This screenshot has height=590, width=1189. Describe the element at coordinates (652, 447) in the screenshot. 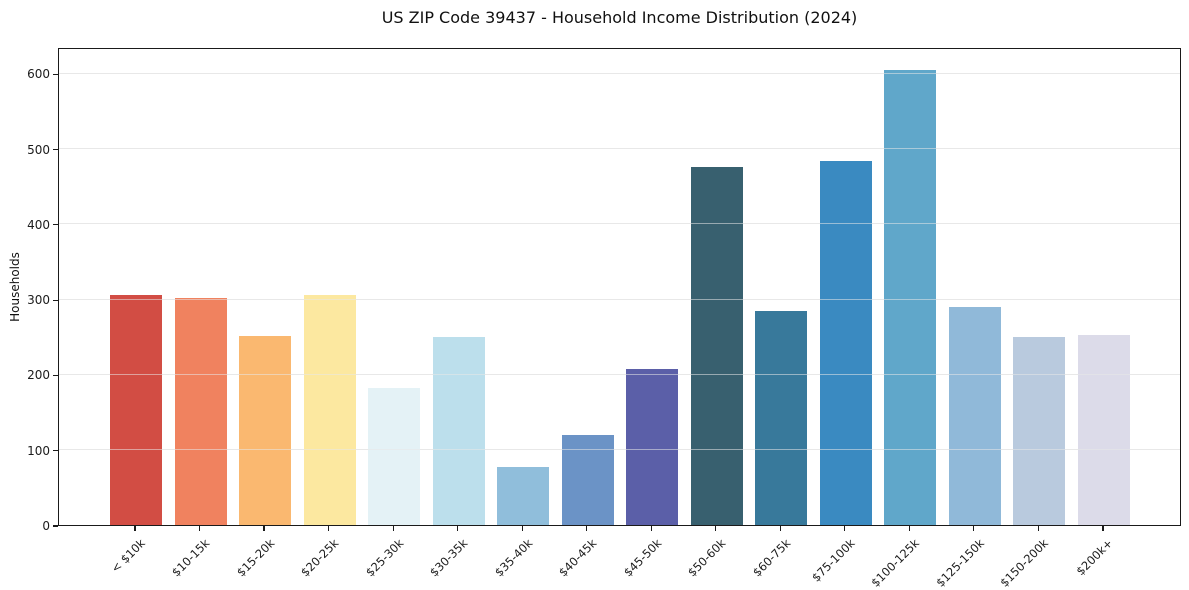

I see `bar-45-50k` at that location.